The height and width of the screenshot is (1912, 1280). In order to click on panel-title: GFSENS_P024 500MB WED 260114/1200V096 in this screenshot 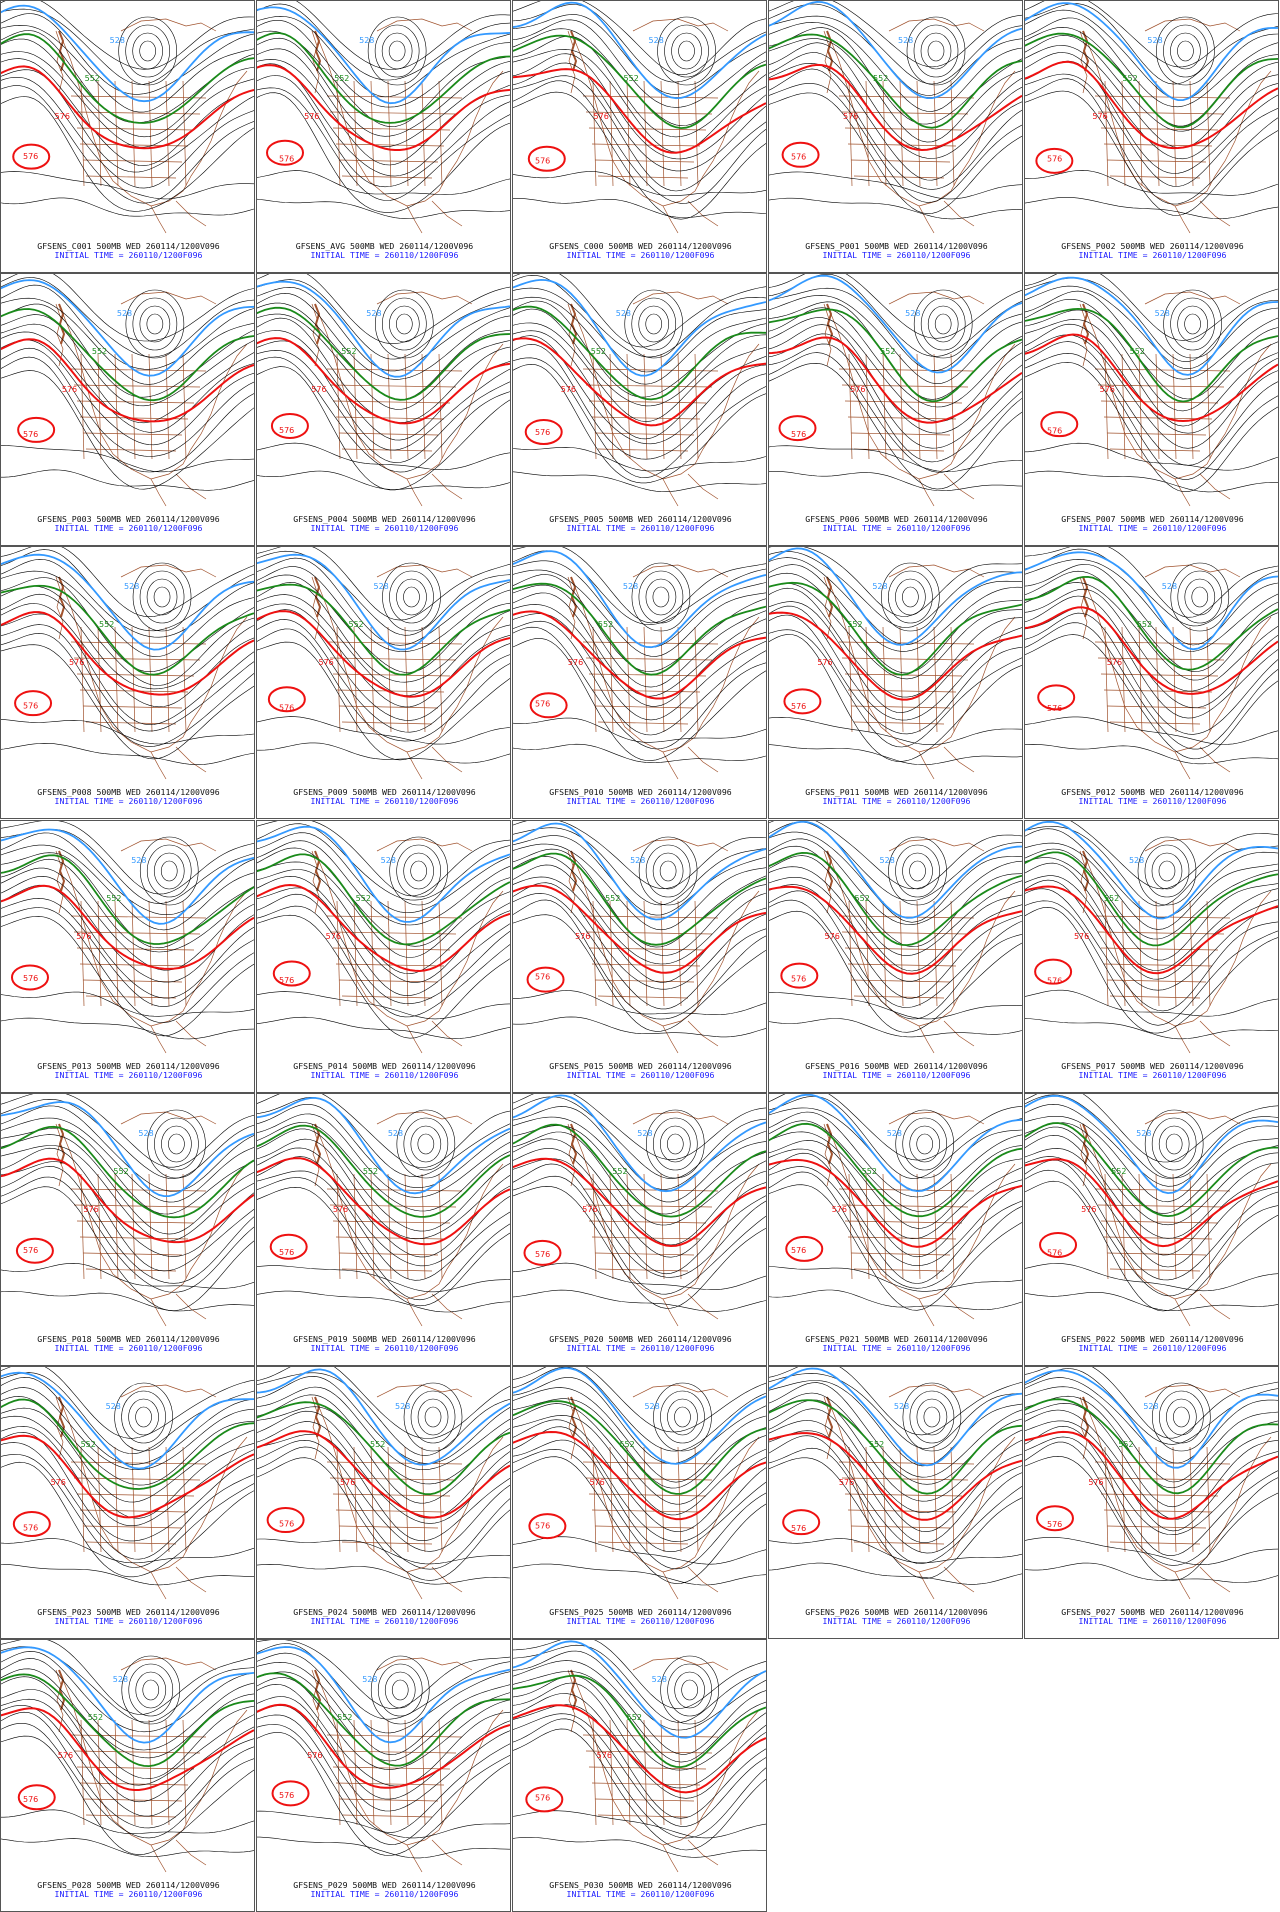, I will do `click(384, 1612)`.